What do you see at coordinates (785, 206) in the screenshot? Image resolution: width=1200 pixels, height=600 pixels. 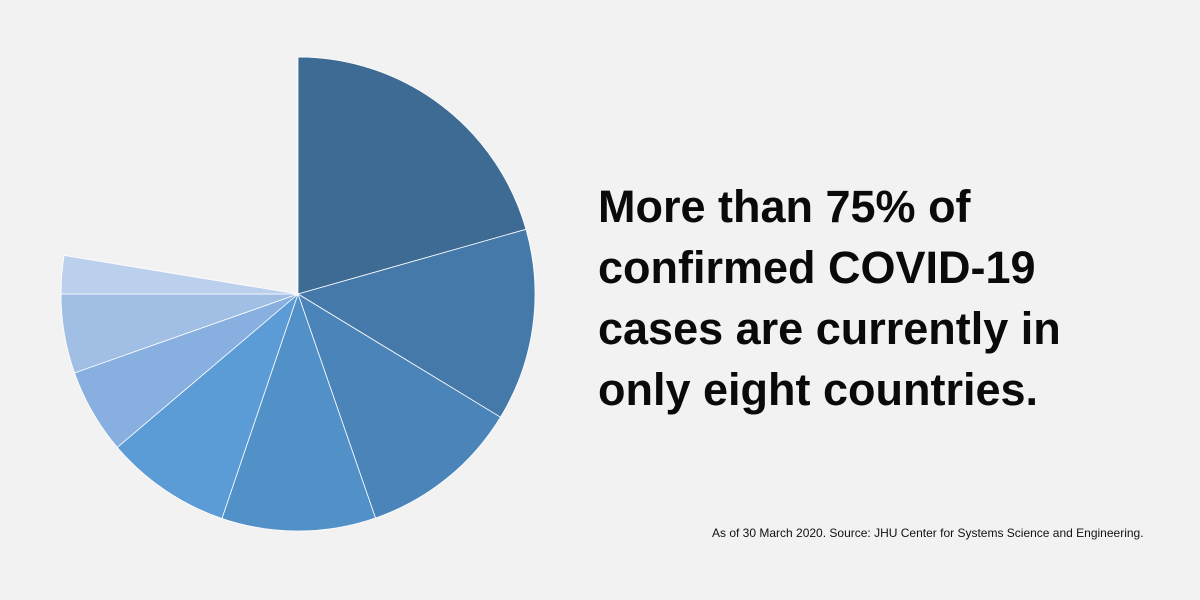 I see `headline-line: More than 75% of` at bounding box center [785, 206].